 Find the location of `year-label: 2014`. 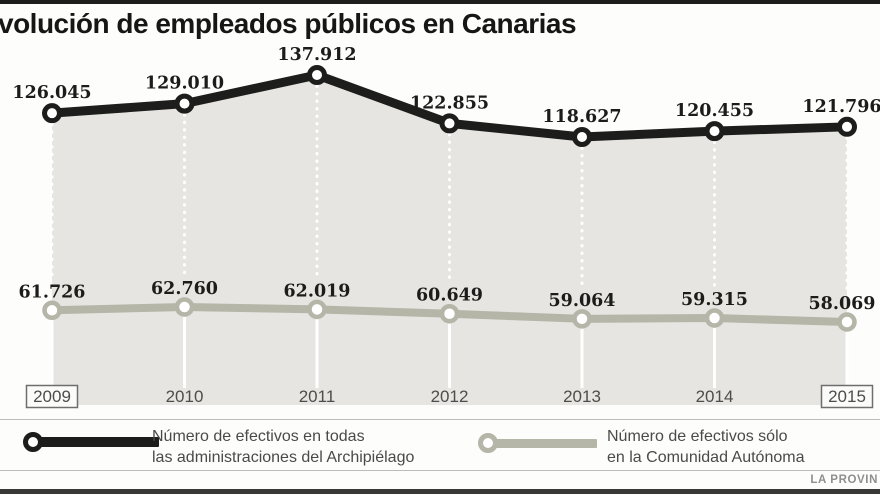

year-label: 2014 is located at coordinates (715, 396).